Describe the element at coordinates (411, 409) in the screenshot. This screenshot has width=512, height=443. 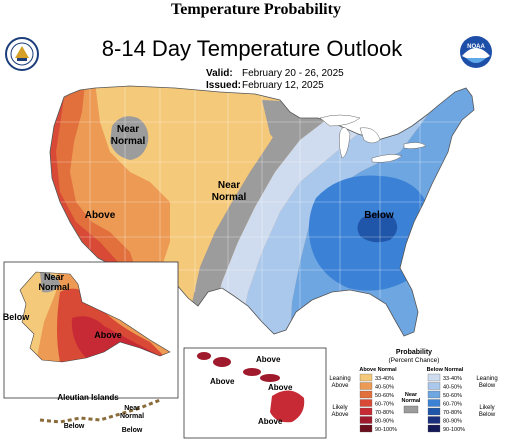
I see `legend-near-swatch` at that location.